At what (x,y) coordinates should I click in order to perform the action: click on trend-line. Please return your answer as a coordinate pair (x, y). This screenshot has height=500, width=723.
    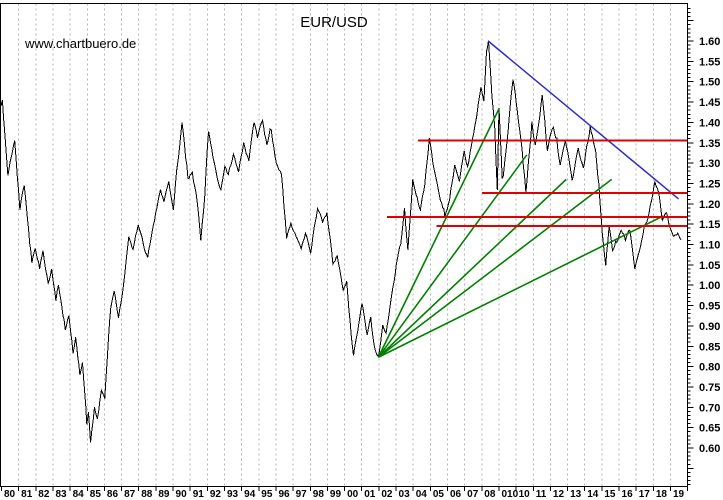
    Looking at the image, I should click on (583, 120).